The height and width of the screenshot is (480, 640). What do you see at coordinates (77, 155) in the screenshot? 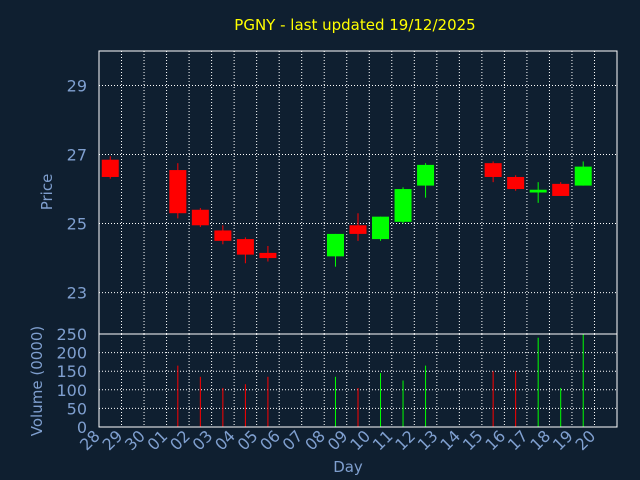
I see `price-tick-label: 27` at bounding box center [77, 155].